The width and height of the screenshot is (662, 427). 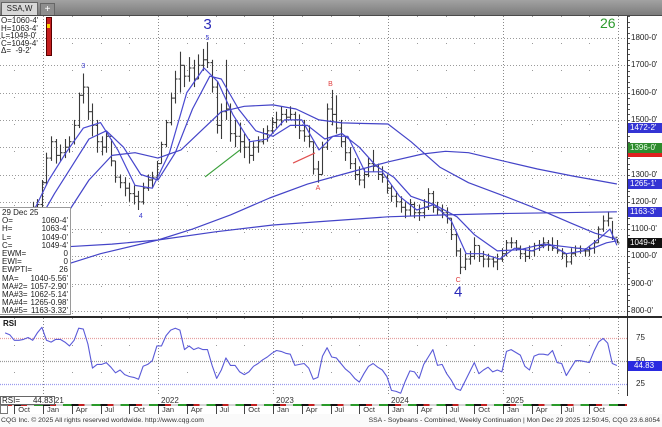 I want to click on corner-toggle, so click(x=4, y=409).